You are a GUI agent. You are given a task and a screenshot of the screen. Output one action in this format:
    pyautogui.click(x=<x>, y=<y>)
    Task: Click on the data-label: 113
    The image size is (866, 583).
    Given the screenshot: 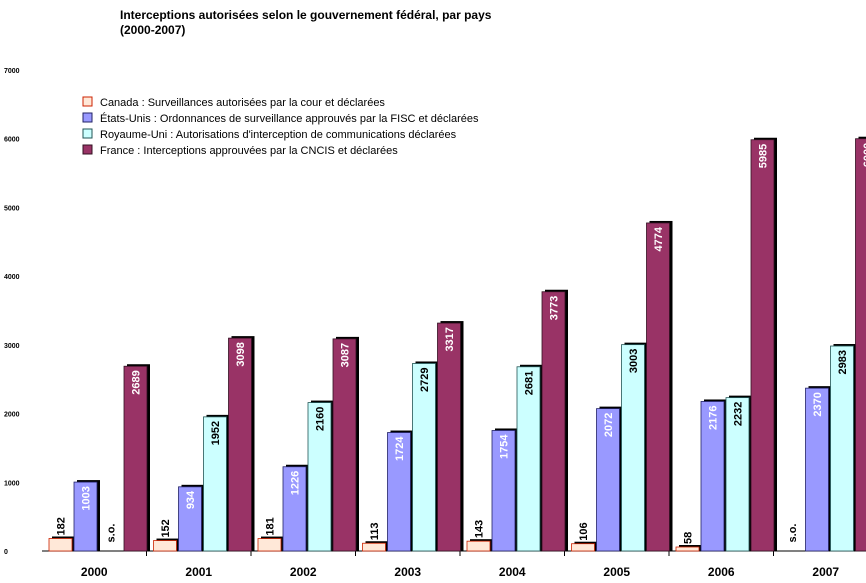 What is the action you would take?
    pyautogui.click(x=375, y=531)
    